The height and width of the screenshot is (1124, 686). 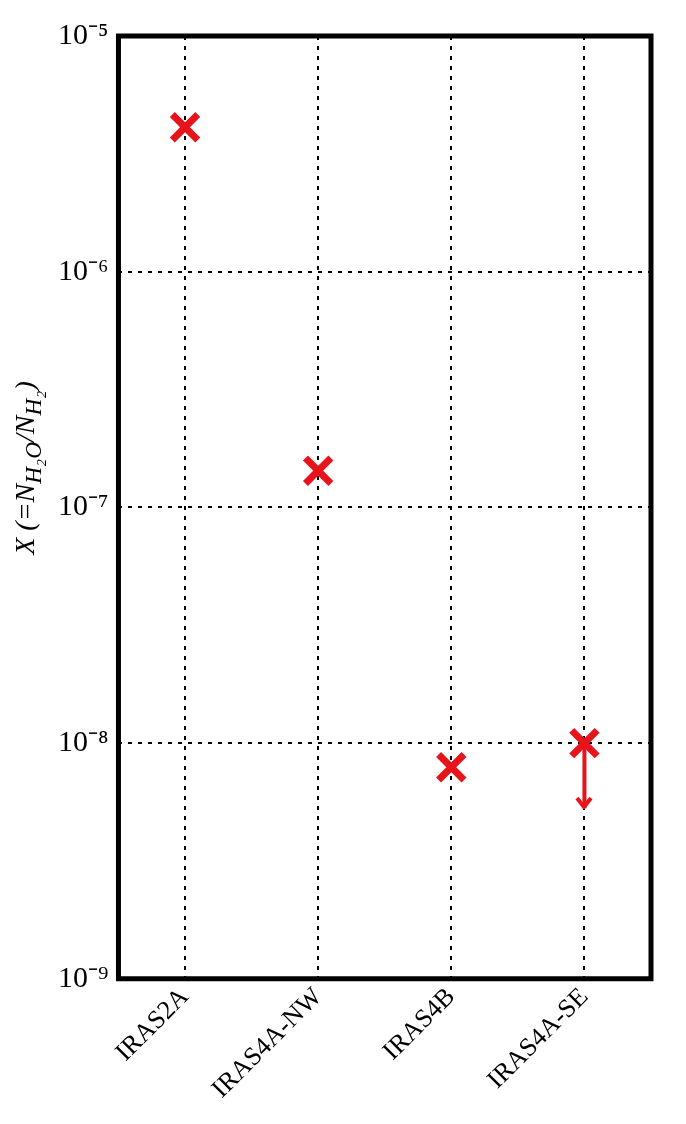 I want to click on y-tick-label: 10⁻⁶, so click(x=83, y=269).